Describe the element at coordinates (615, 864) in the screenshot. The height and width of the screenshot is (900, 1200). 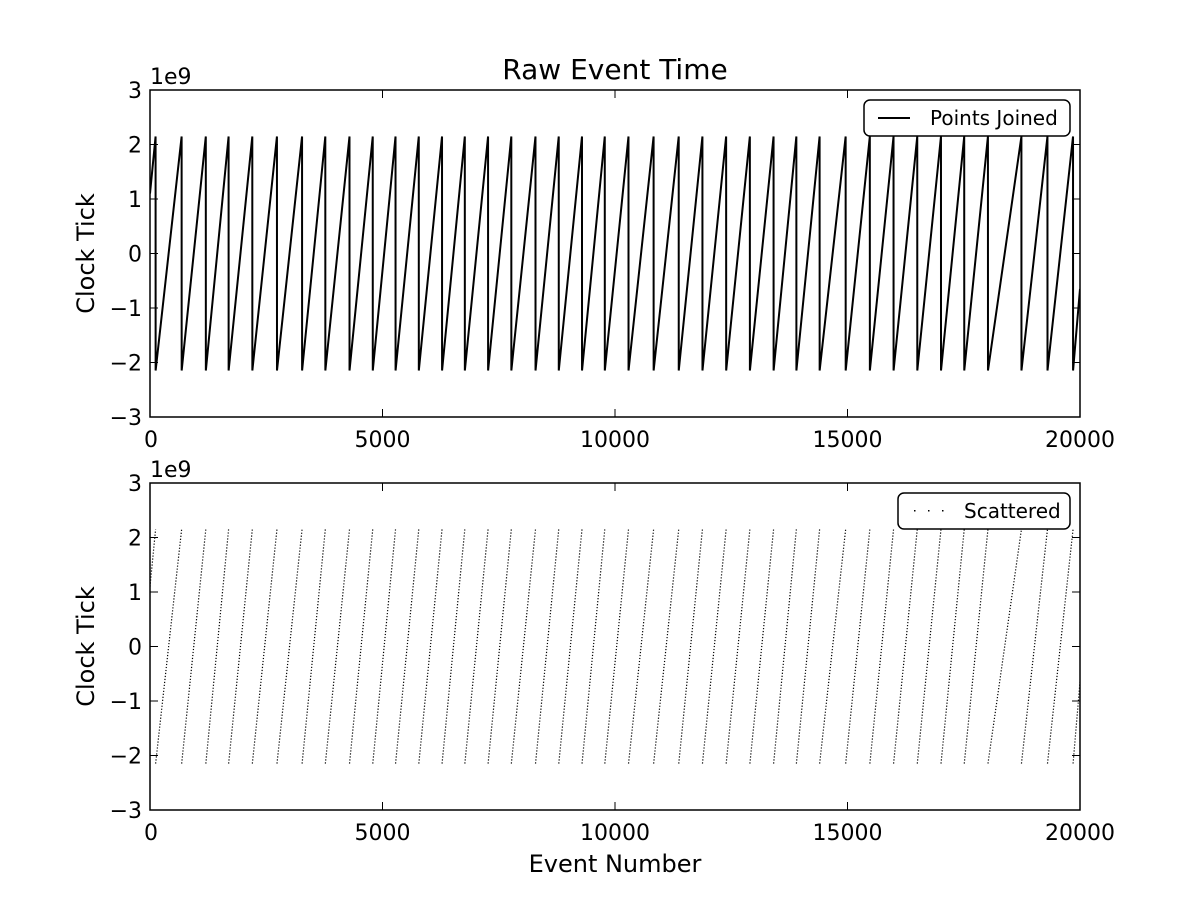
I see `x-axis-label: Event Number` at that location.